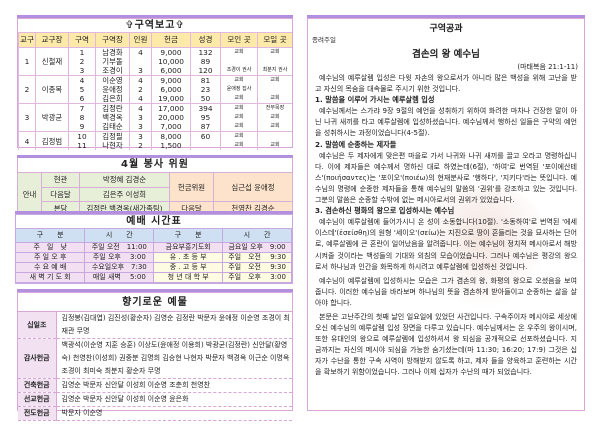 The width and height of the screenshot is (600, 424). What do you see at coordinates (82, 98) in the screenshot?
I see `district-number: 6` at bounding box center [82, 98].